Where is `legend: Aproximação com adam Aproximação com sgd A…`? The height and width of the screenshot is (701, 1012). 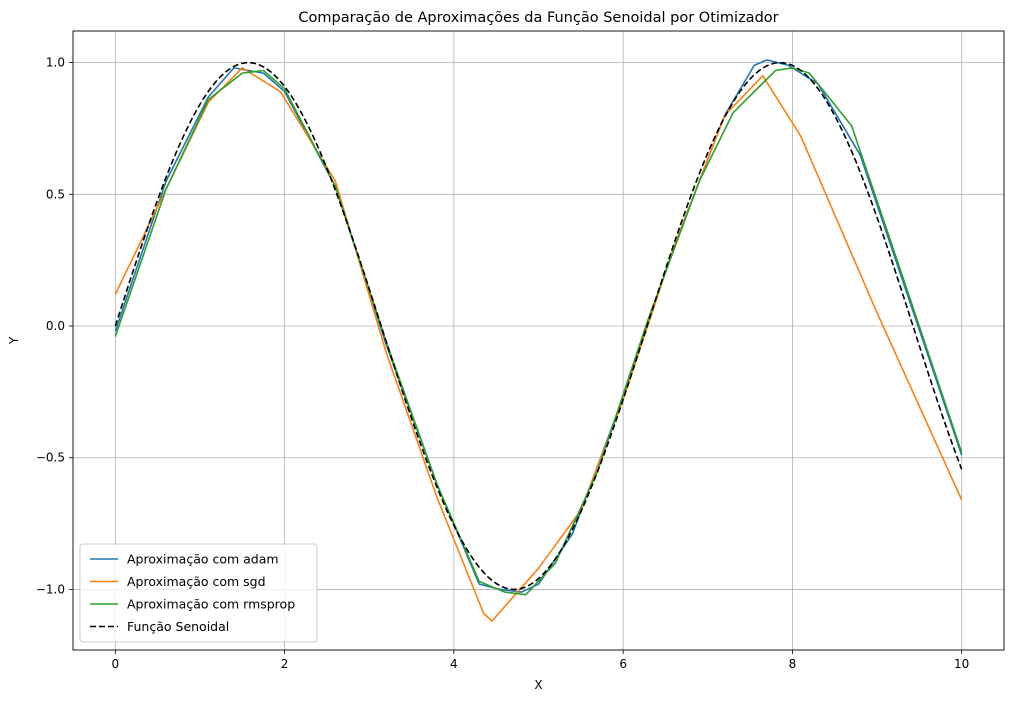 legend: Aproximação com adam Aproximação com sgd A… is located at coordinates (198, 593).